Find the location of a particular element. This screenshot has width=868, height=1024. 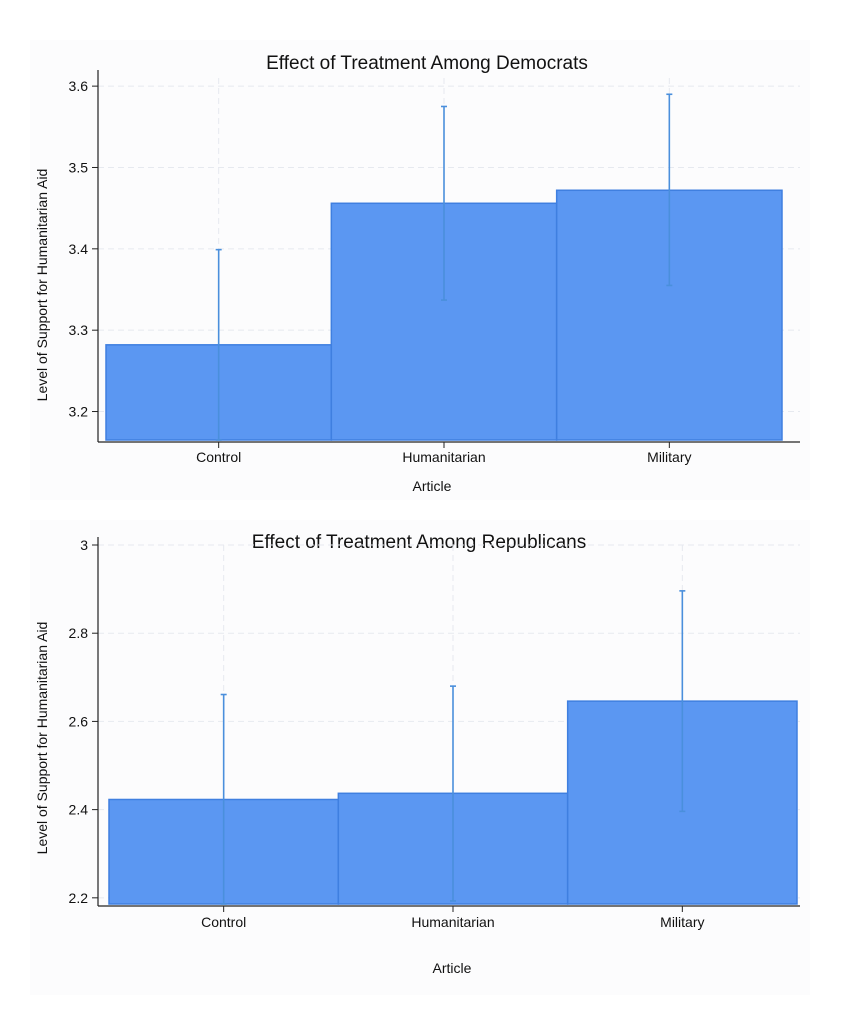

chart-title: Effect of Treatment Among Democrats is located at coordinates (427, 63).